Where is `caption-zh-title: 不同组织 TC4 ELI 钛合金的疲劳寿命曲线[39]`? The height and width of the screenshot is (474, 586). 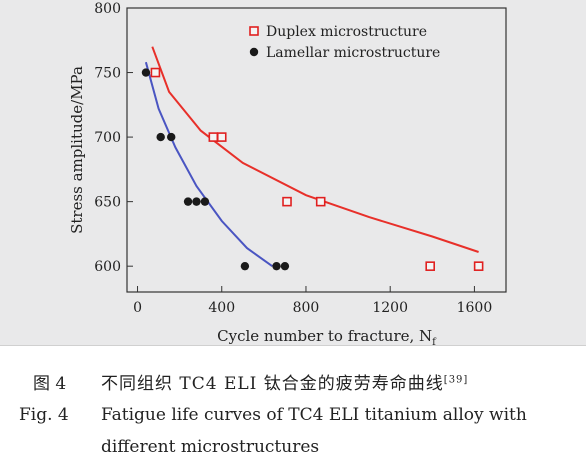 caption-zh-title: 不同组织 TC4 ELI 钛合金的疲劳寿命曲线[39] is located at coordinates (284, 381).